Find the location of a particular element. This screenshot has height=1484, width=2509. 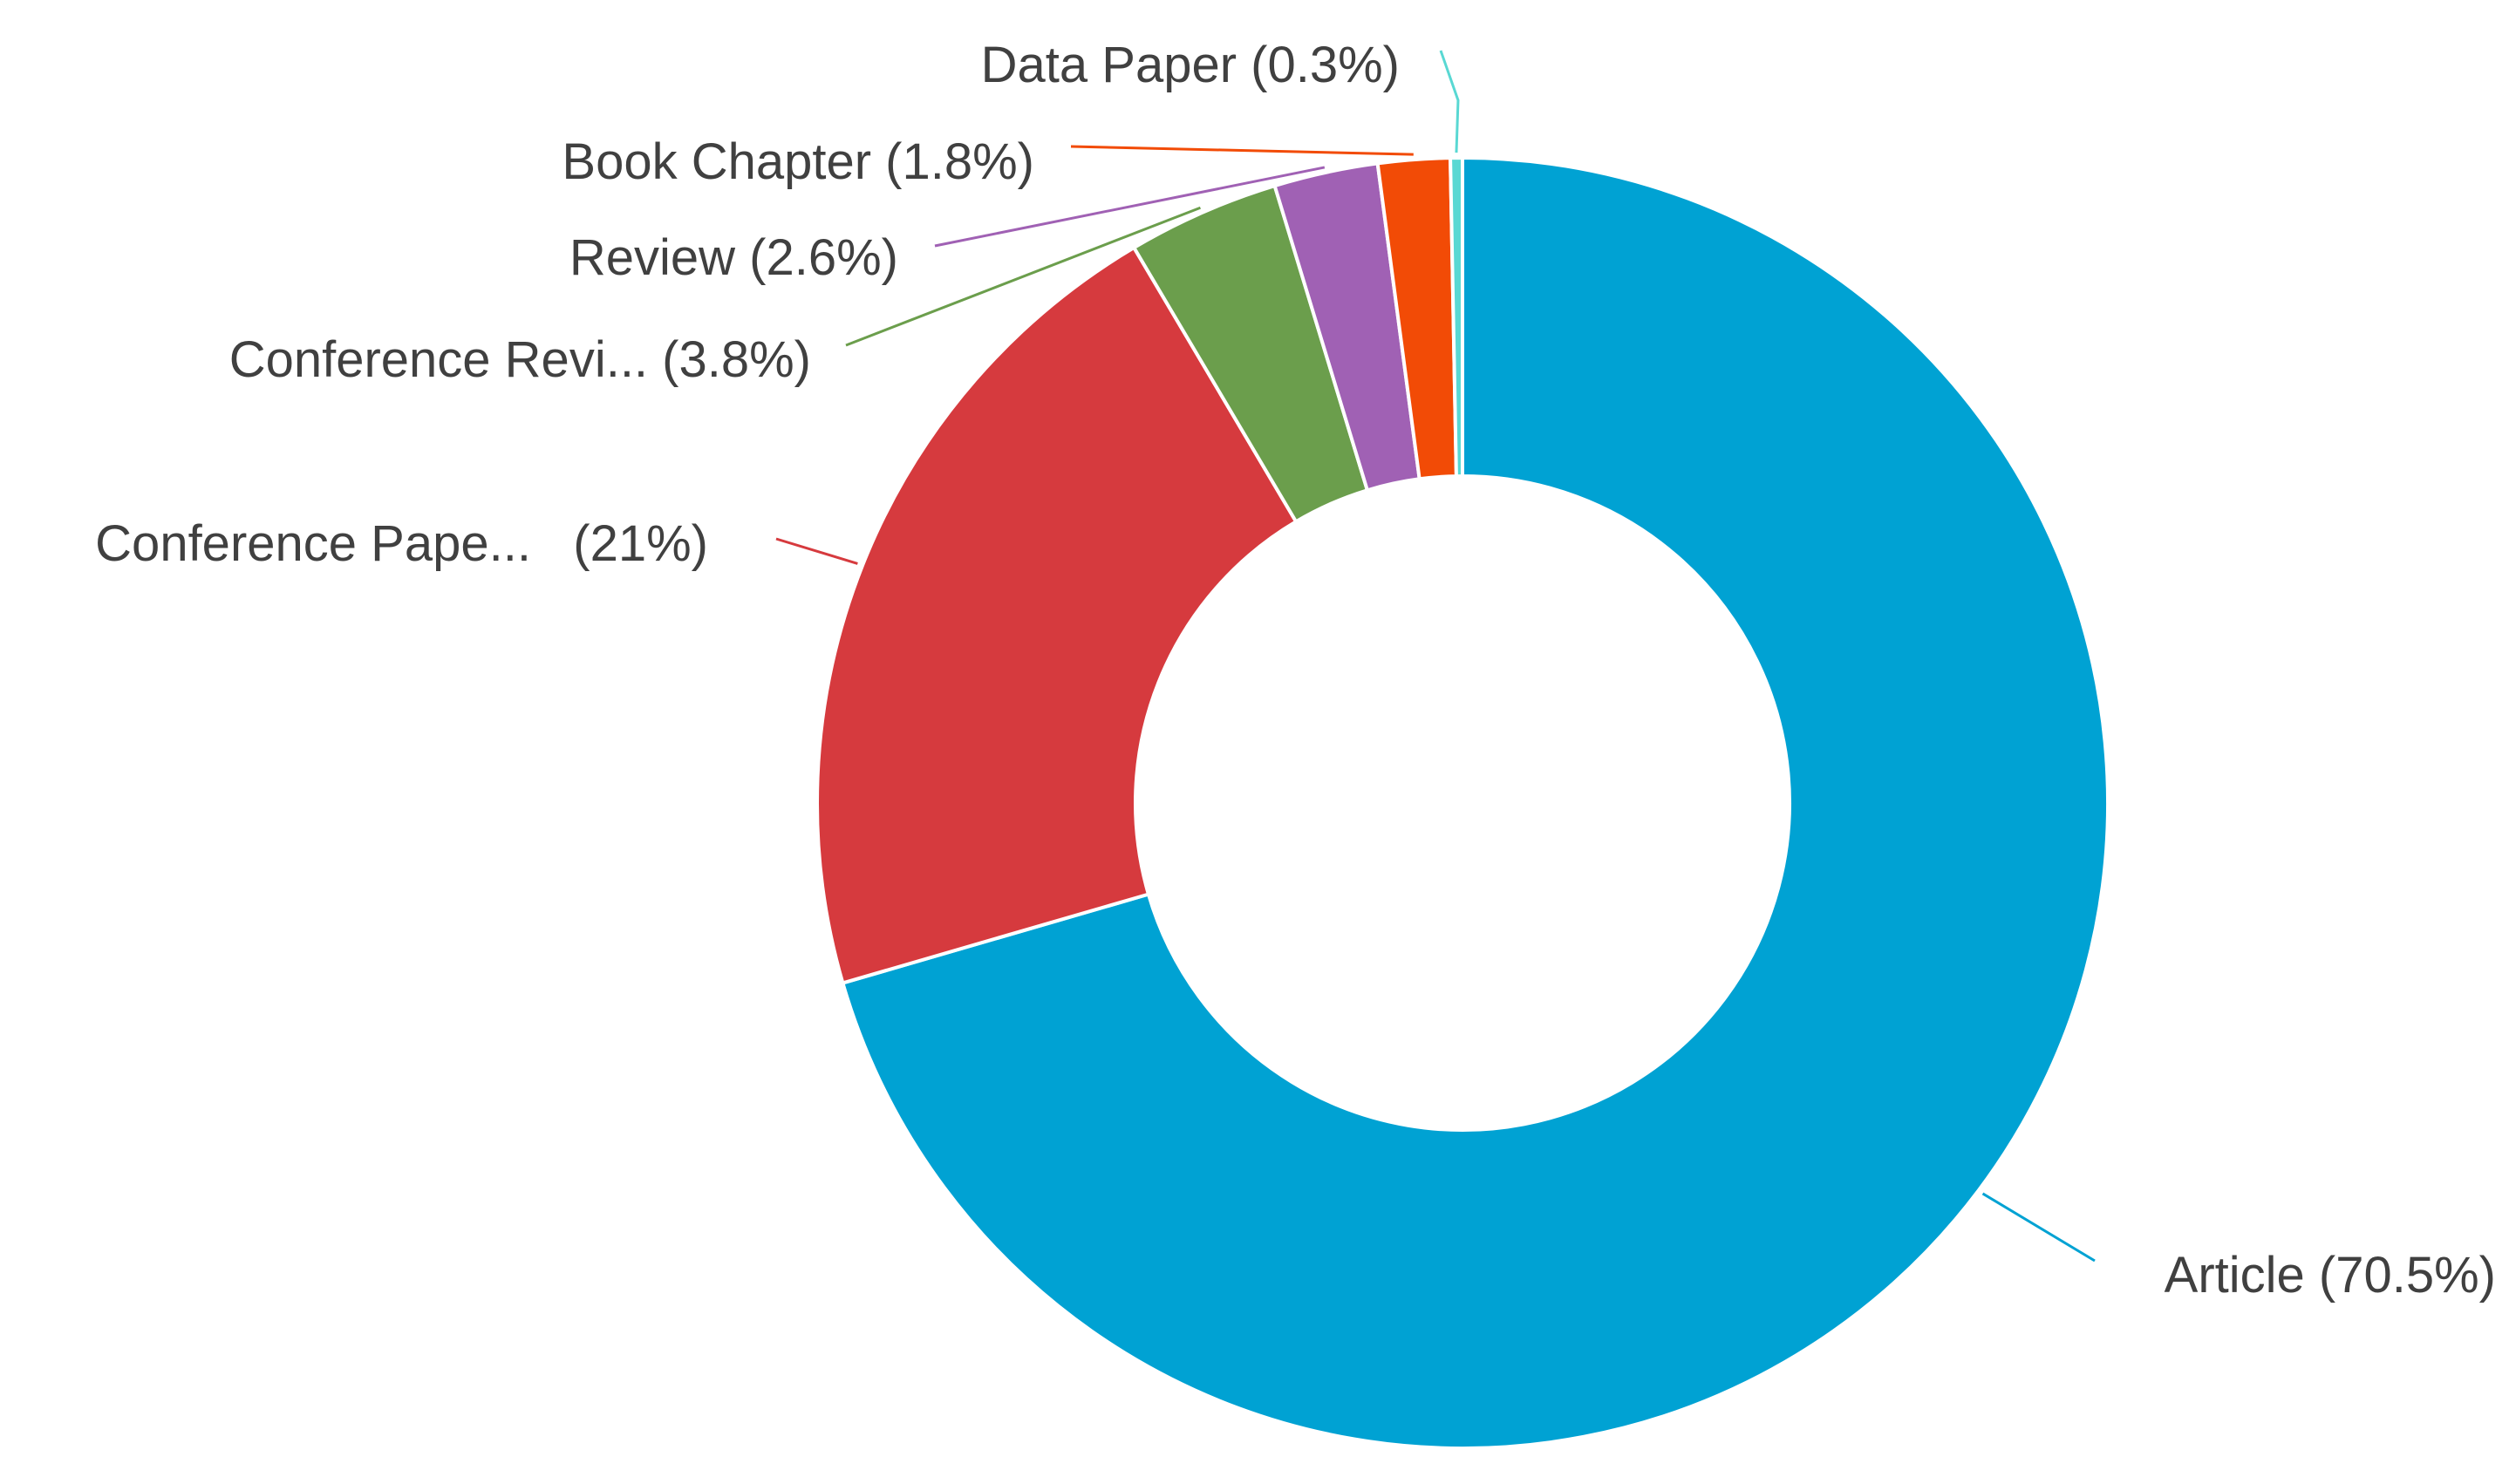

label-data-paper-0-3: Data Paper (0.3%) is located at coordinates (1191, 65).